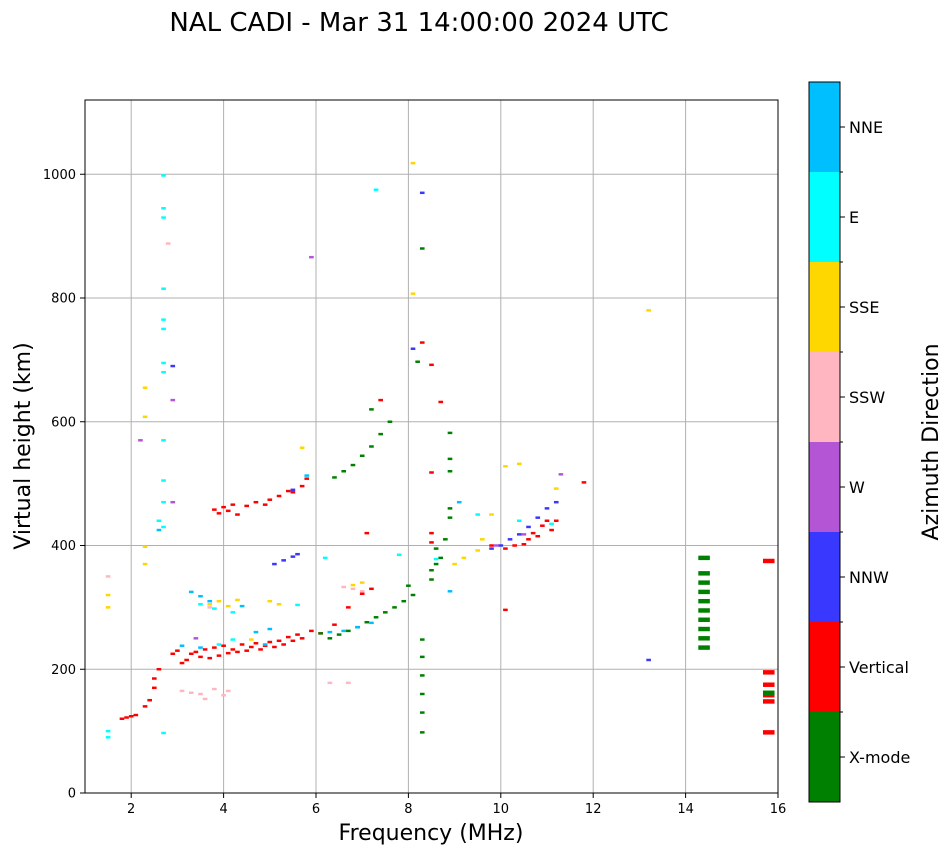  What do you see at coordinates (778, 809) in the screenshot?
I see `x-tick-label: 16` at bounding box center [778, 809].